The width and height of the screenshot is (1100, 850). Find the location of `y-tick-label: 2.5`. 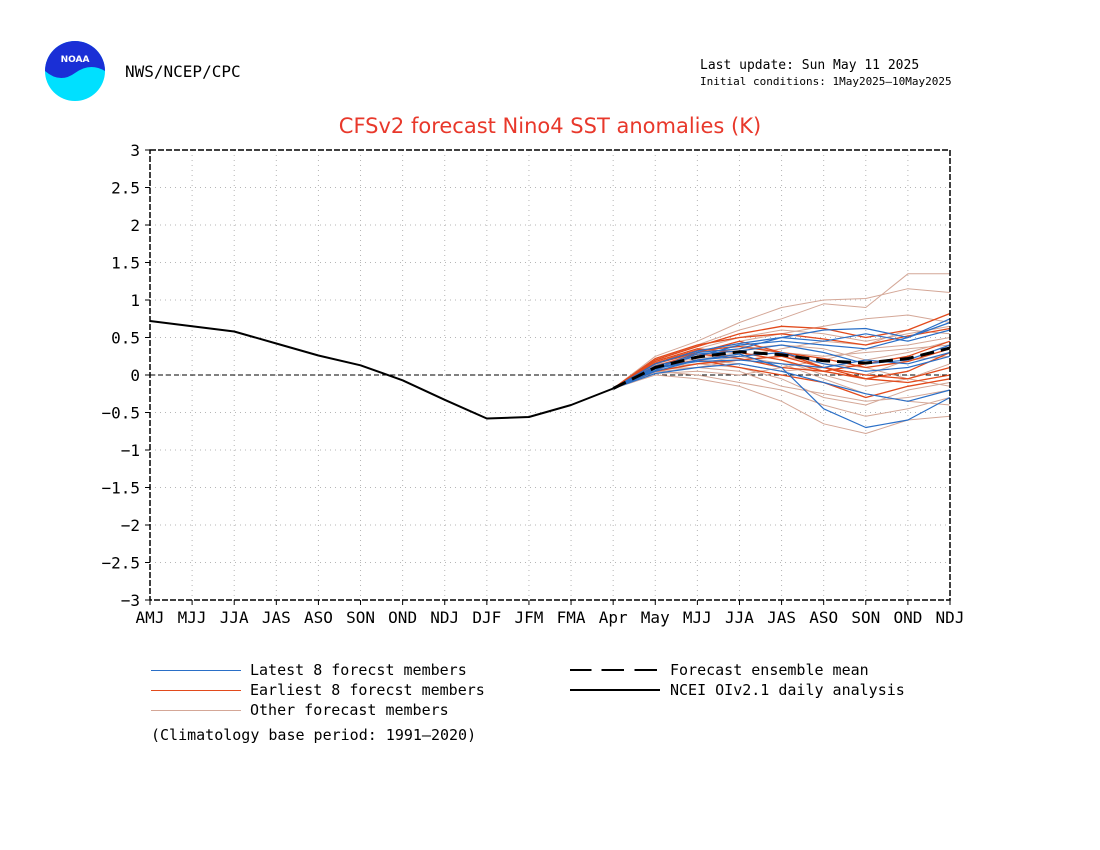

y-tick-label: 2.5 is located at coordinates (125, 188).